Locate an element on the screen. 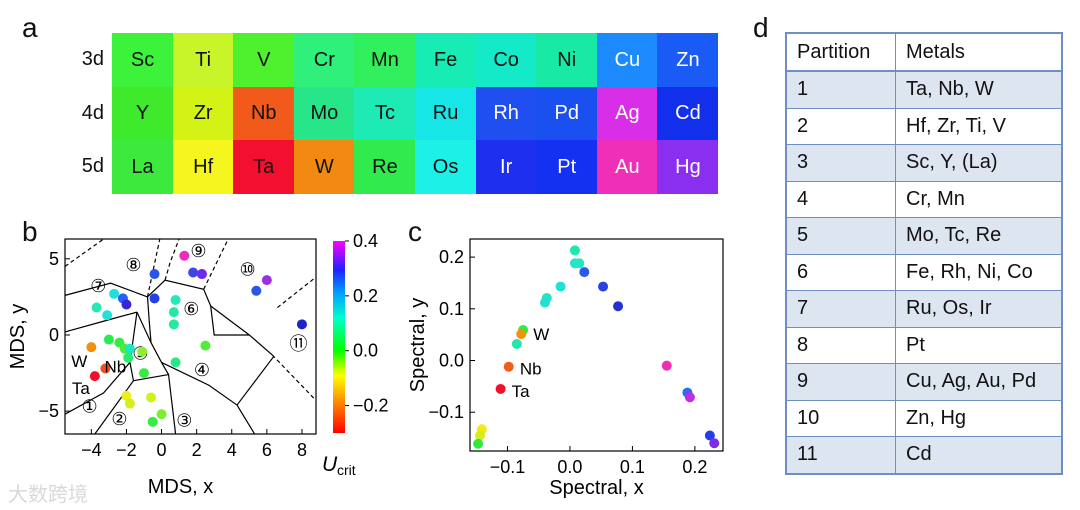 The height and width of the screenshot is (510, 1080). element-cell: Pt is located at coordinates (567, 167).